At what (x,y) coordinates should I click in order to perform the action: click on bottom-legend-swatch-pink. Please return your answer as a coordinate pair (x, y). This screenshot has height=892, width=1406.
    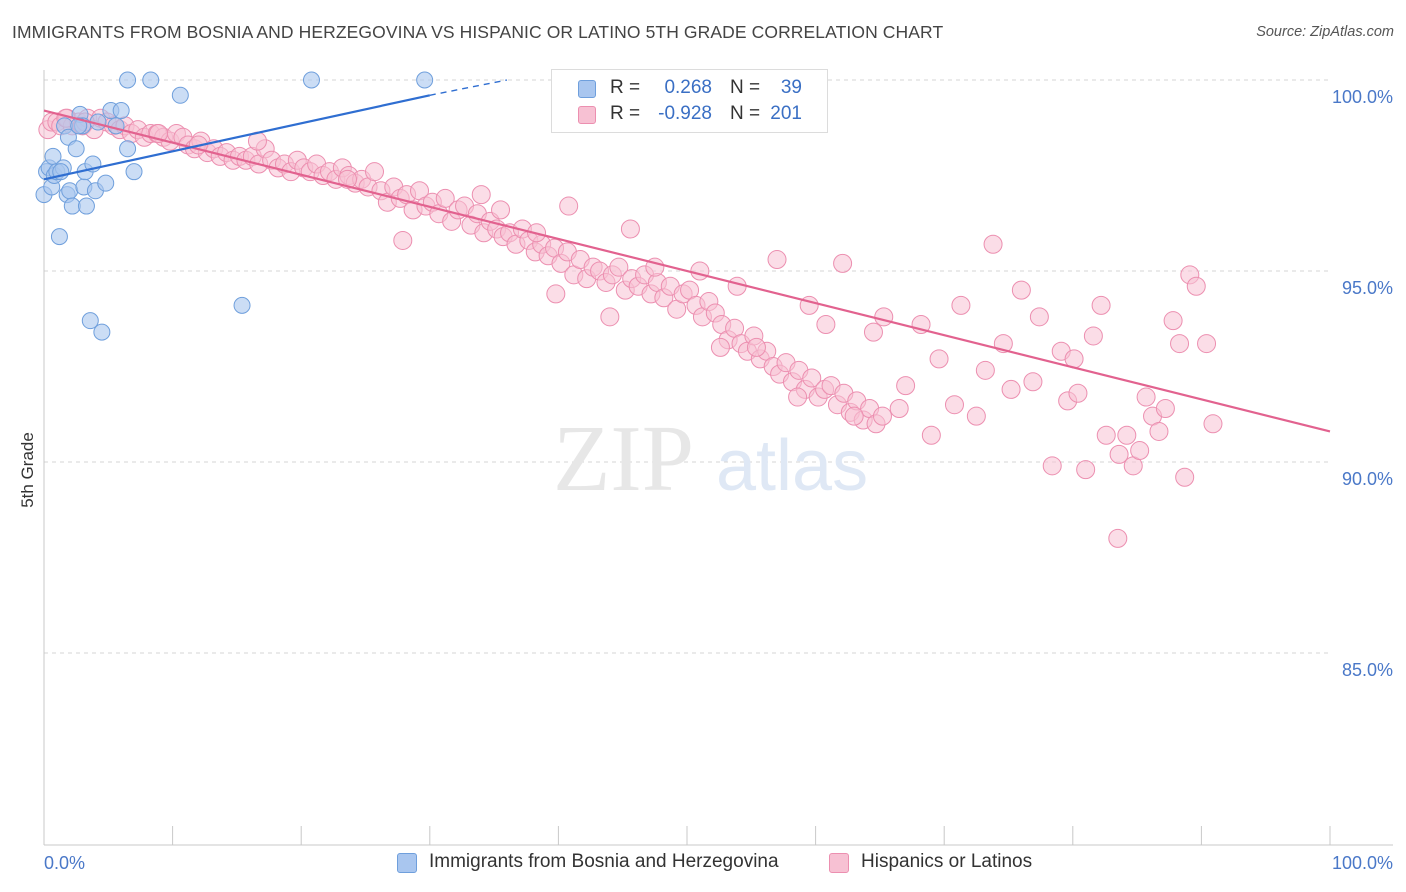
    Looking at the image, I should click on (839, 863).